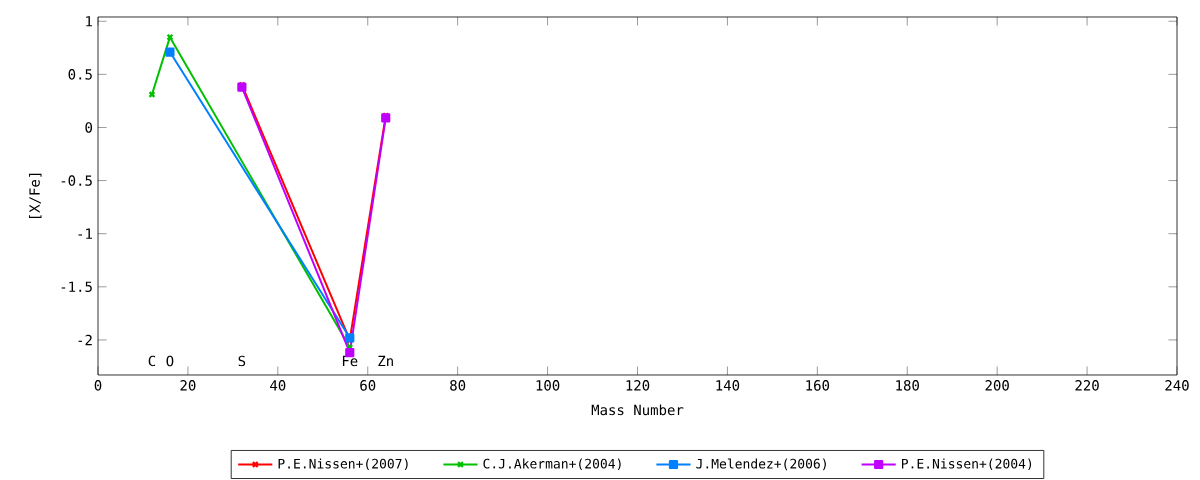 Image resolution: width=1200 pixels, height=480 pixels. I want to click on y-tick-label: -1, so click(85, 233).